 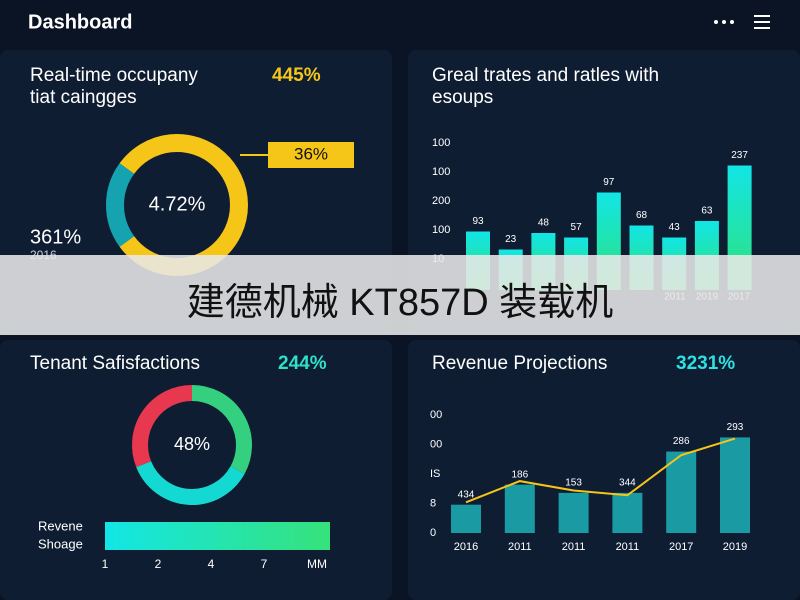 What do you see at coordinates (264, 564) in the screenshot?
I see `scale-label: 7` at bounding box center [264, 564].